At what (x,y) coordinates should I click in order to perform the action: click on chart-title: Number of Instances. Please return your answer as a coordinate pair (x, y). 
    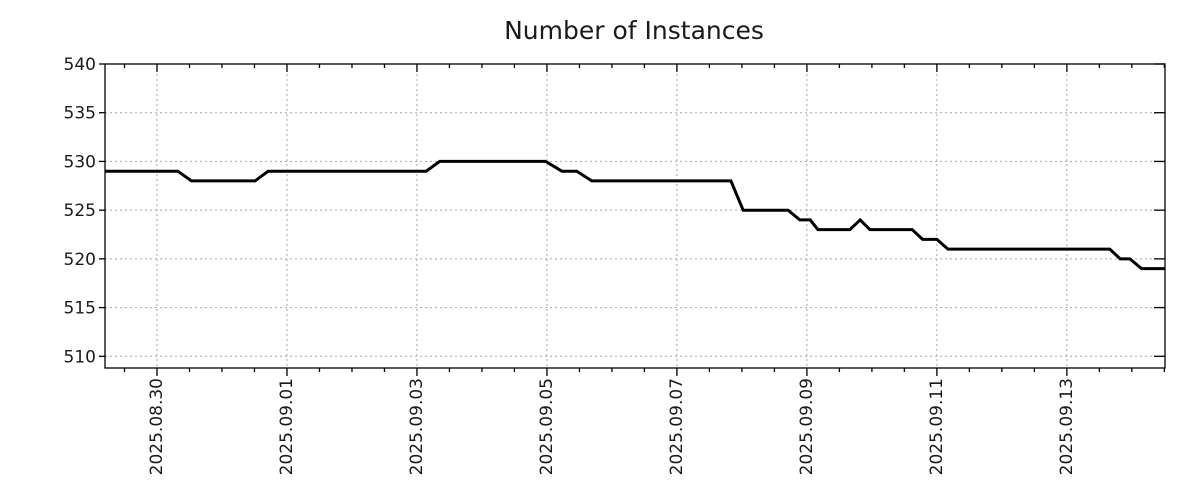
    Looking at the image, I should click on (634, 30).